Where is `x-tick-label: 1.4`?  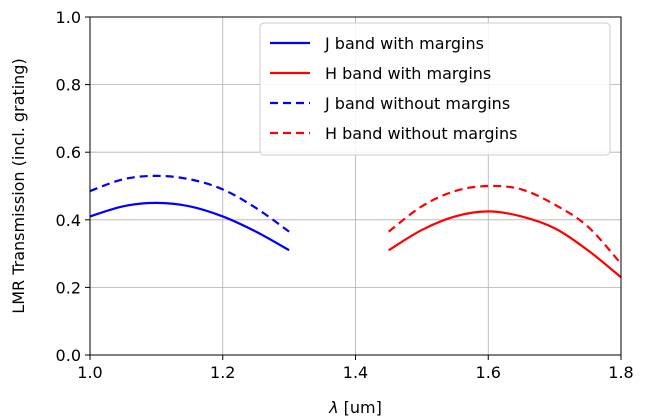
x-tick-label: 1.4 is located at coordinates (355, 372).